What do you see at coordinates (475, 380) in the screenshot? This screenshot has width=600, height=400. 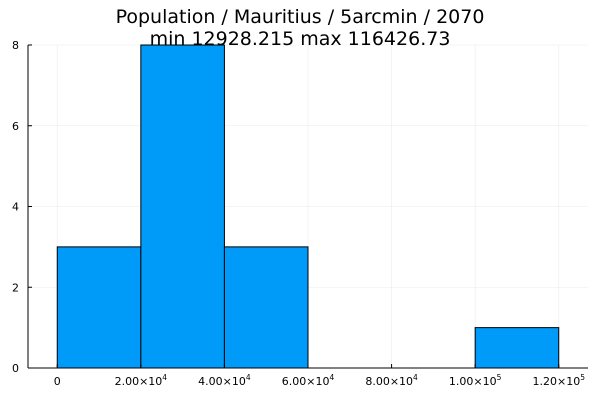 I see `x-tick-label: 1.00×10⁵` at bounding box center [475, 380].